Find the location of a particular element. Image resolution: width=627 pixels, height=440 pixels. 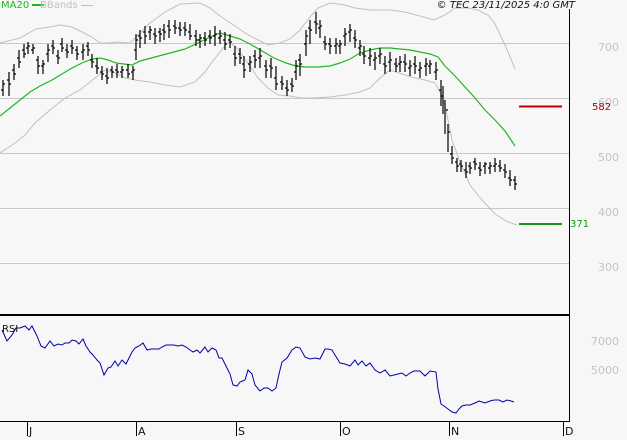

price-label-400: 400 is located at coordinates (608, 212).